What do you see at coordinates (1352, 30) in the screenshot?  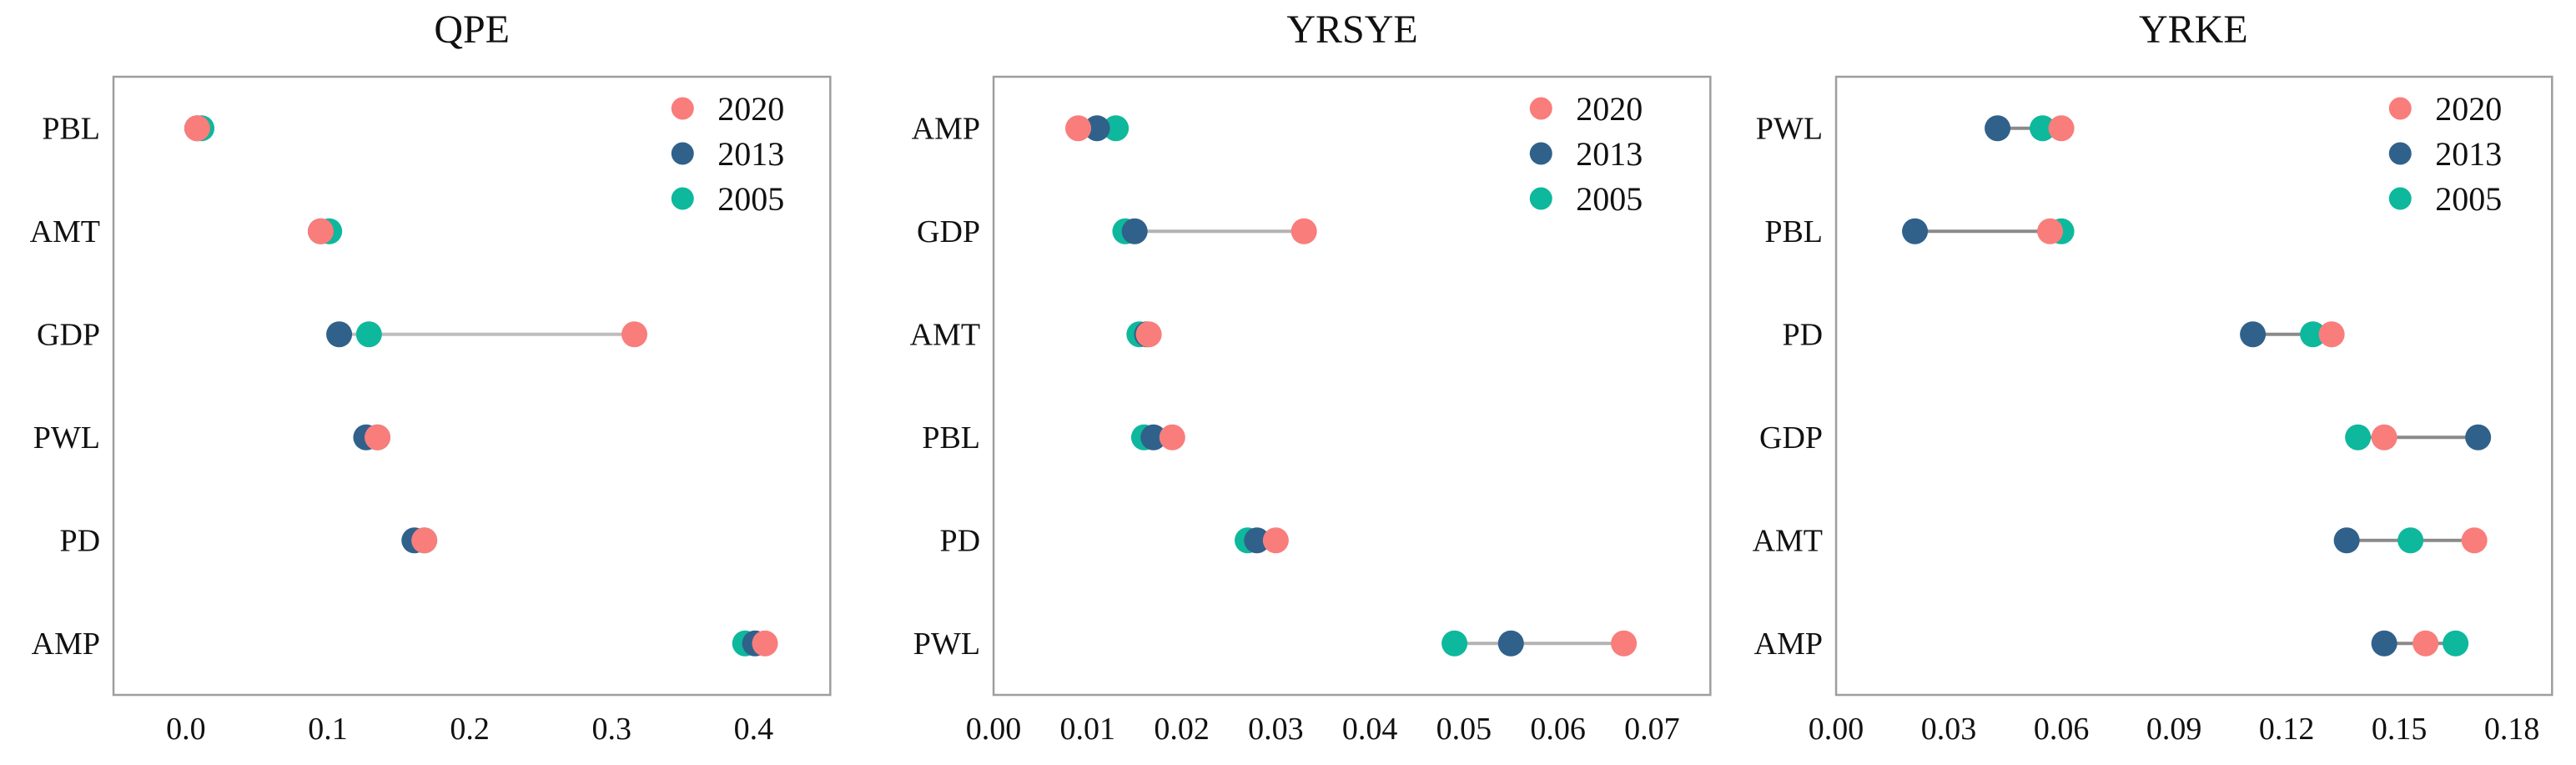 I see `chart-title: YRSYE` at bounding box center [1352, 30].